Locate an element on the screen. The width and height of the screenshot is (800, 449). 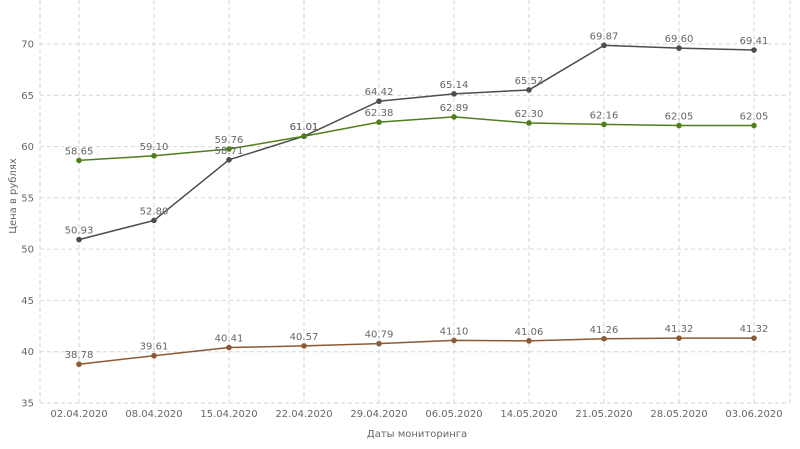
series-2-data-label: 62.16 is located at coordinates (604, 115).